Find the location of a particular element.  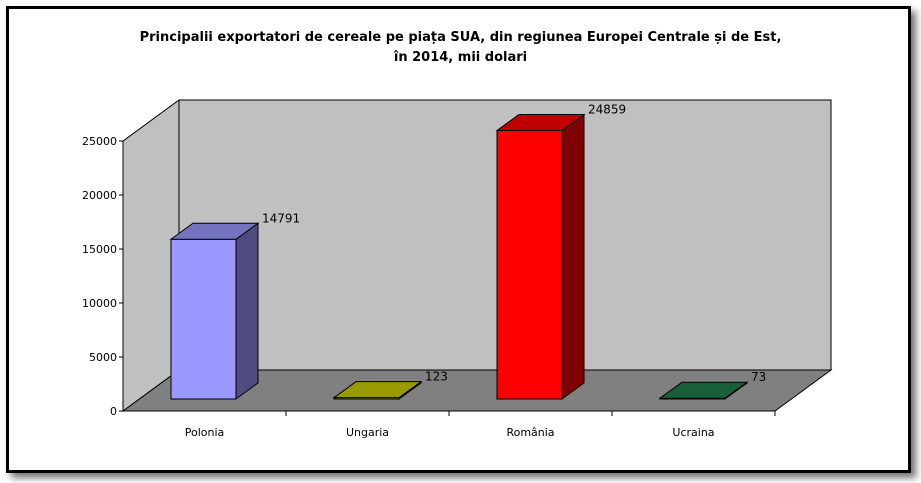

category-label: România is located at coordinates (530, 432).